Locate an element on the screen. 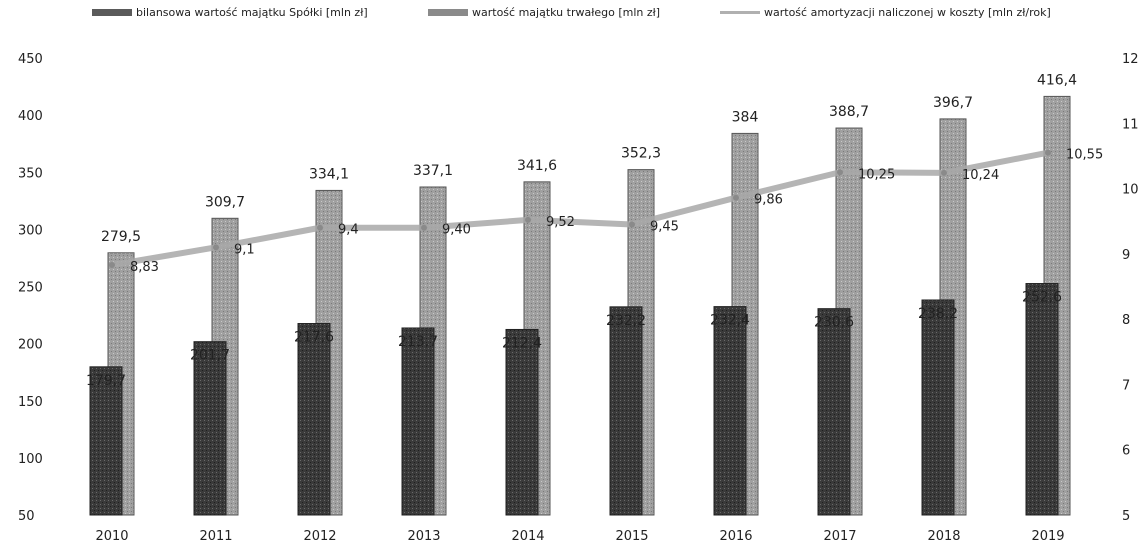  x-tick-label: 2010 is located at coordinates (111, 536).